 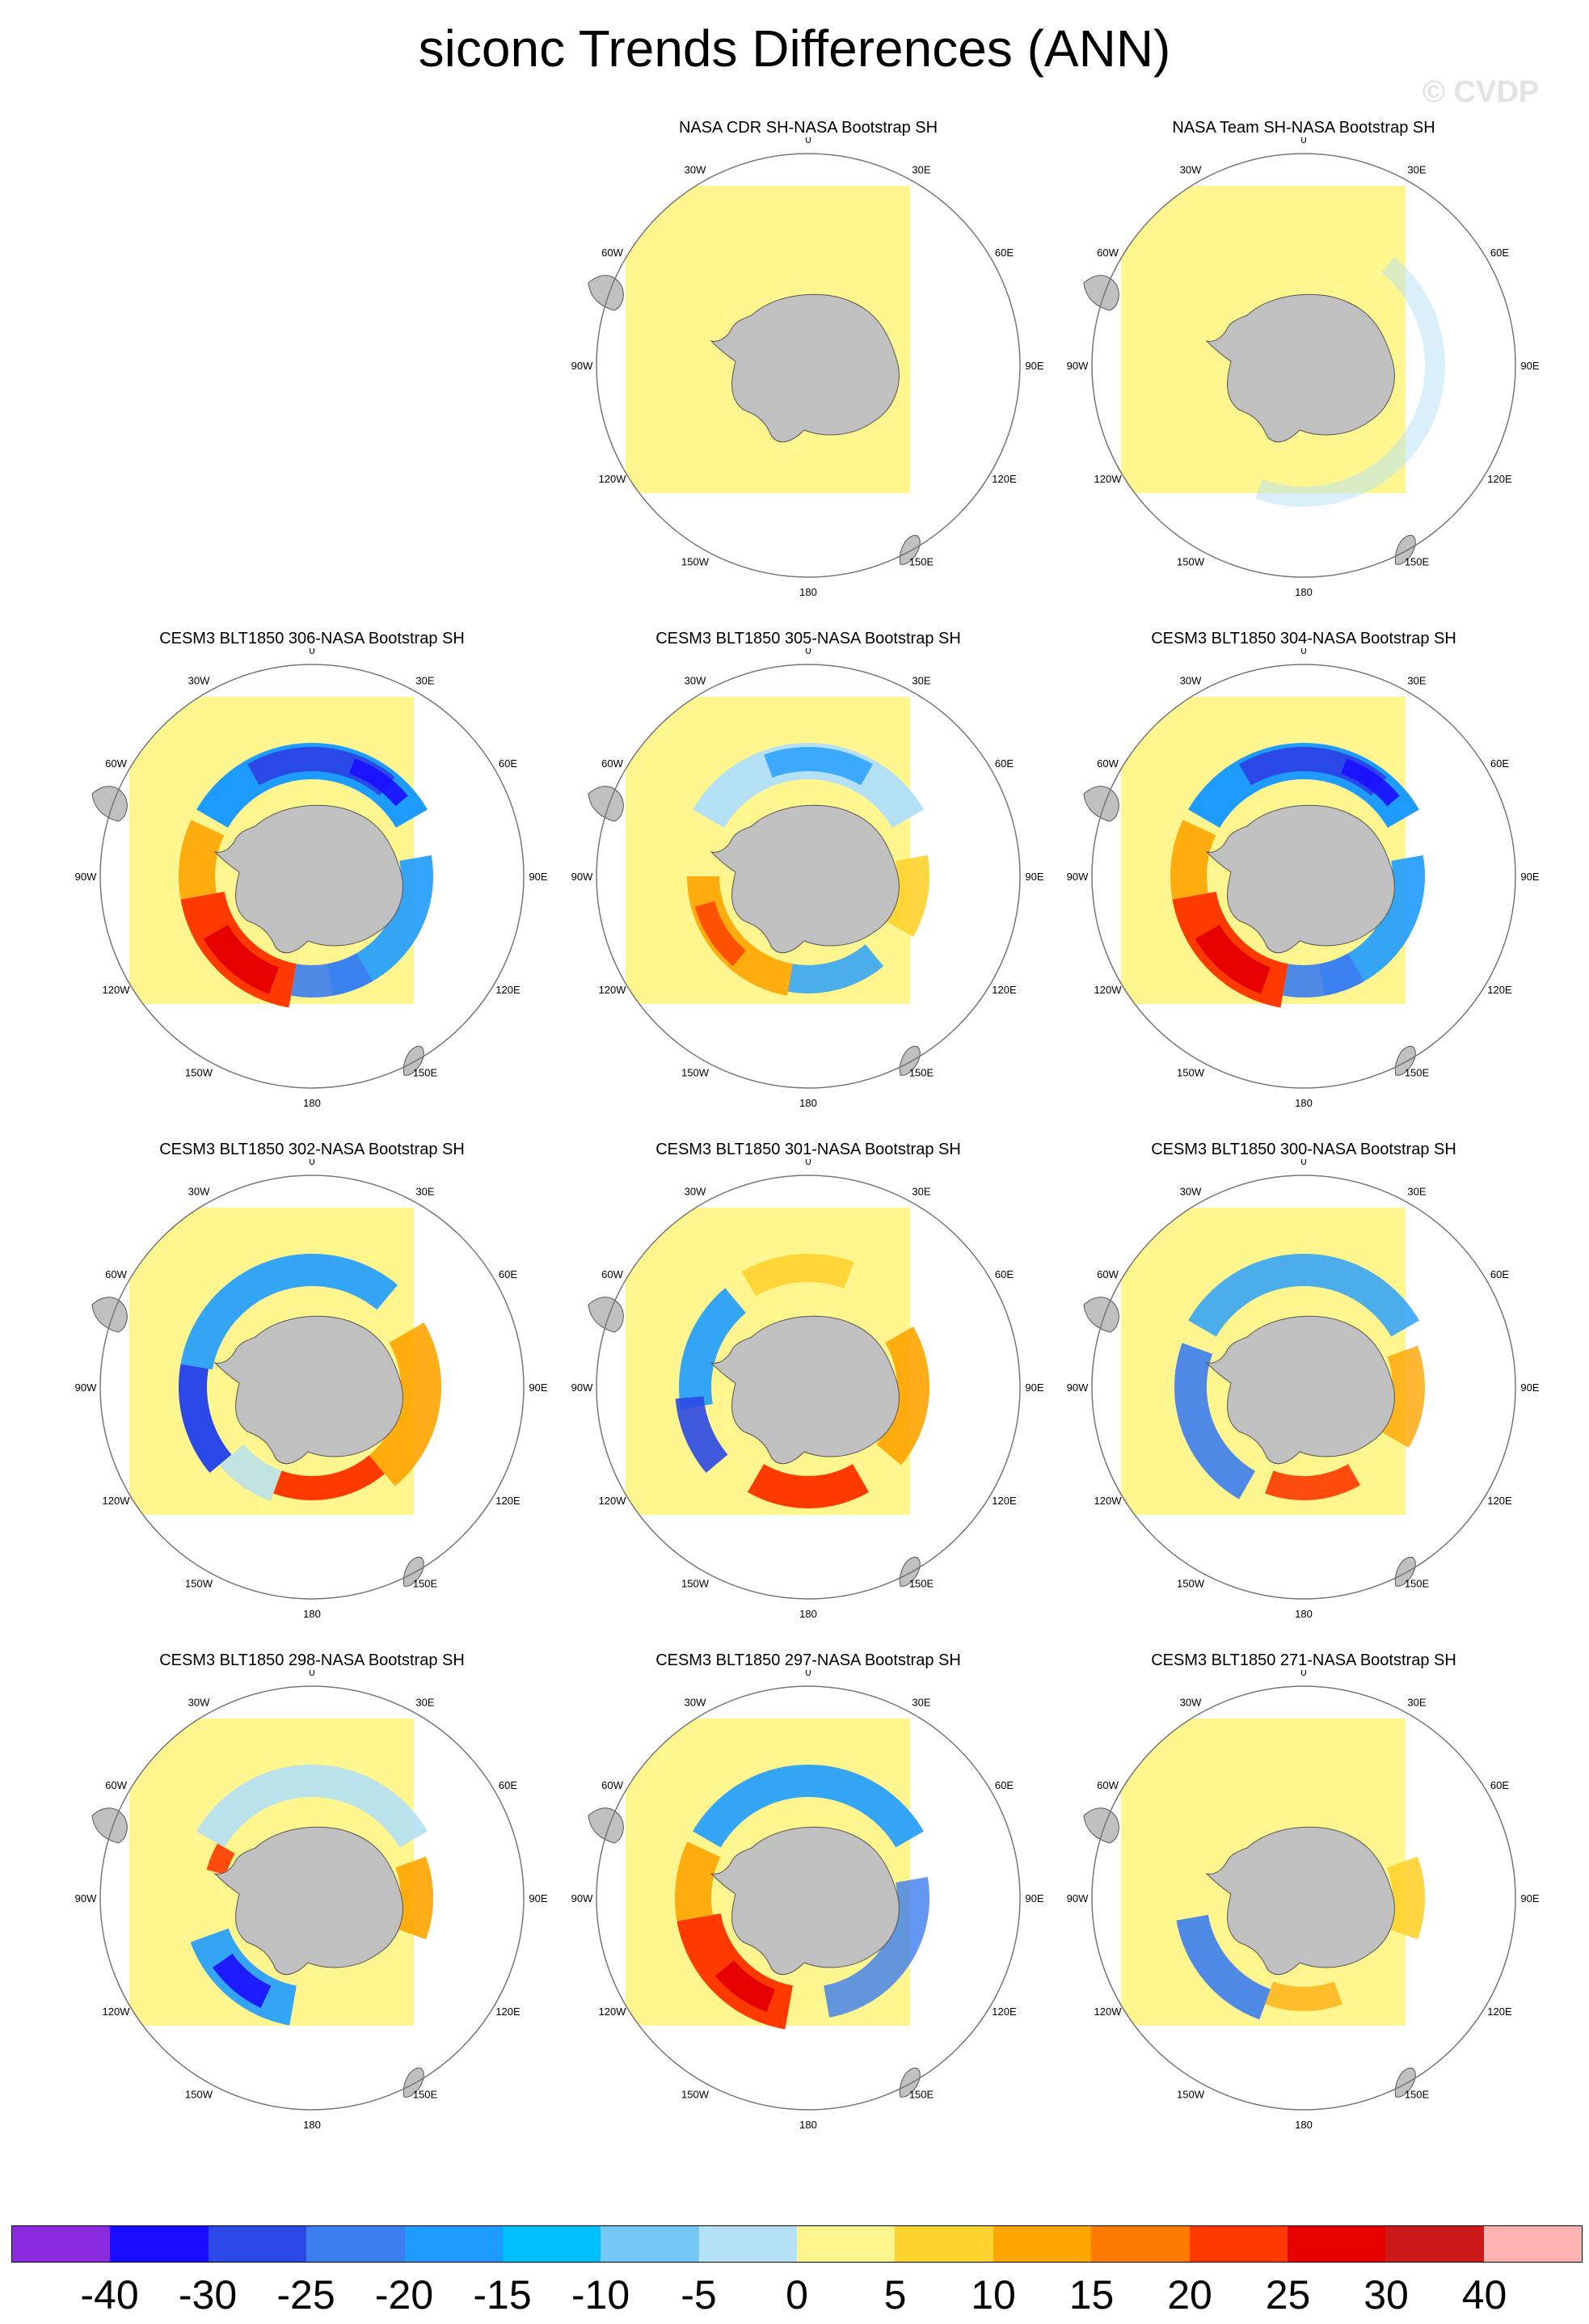 I want to click on colorbar-tick-label: -25, so click(x=305, y=2295).